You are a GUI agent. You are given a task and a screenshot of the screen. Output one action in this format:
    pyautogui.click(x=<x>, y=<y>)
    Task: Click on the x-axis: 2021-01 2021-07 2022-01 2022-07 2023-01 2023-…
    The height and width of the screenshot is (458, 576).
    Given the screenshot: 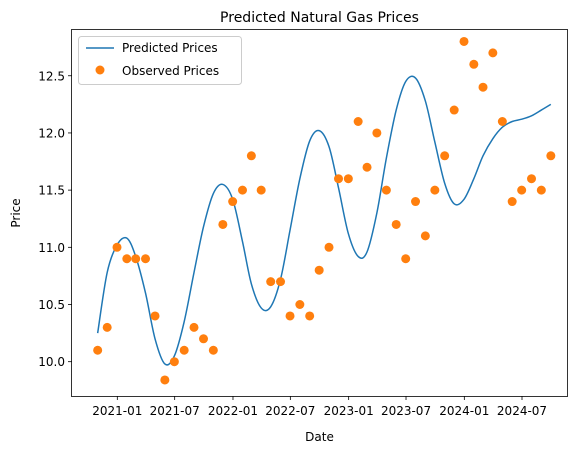 What is the action you would take?
    pyautogui.click(x=319, y=407)
    